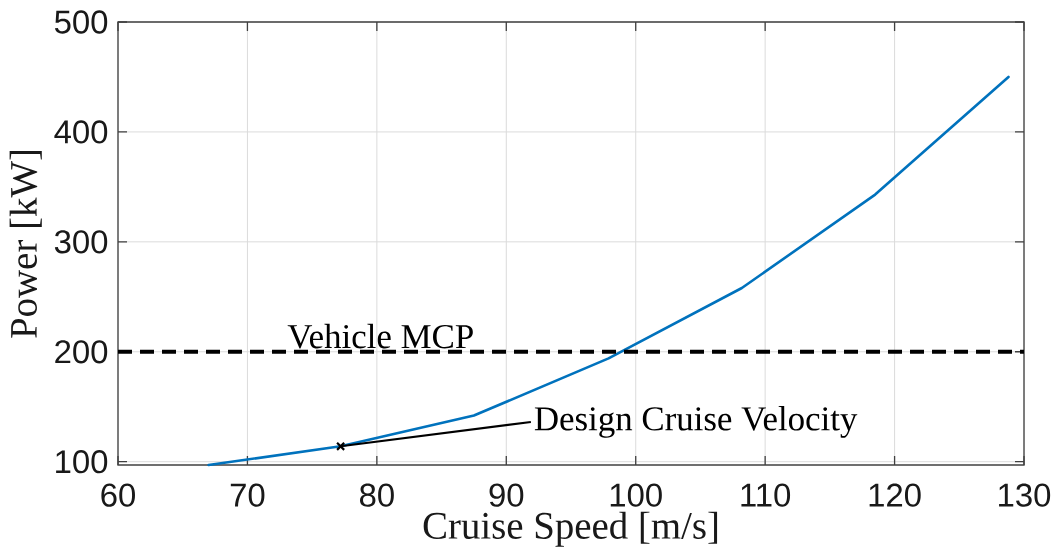 Image resolution: width=1056 pixels, height=559 pixels. I want to click on x-tick-label: 130, so click(1025, 495).